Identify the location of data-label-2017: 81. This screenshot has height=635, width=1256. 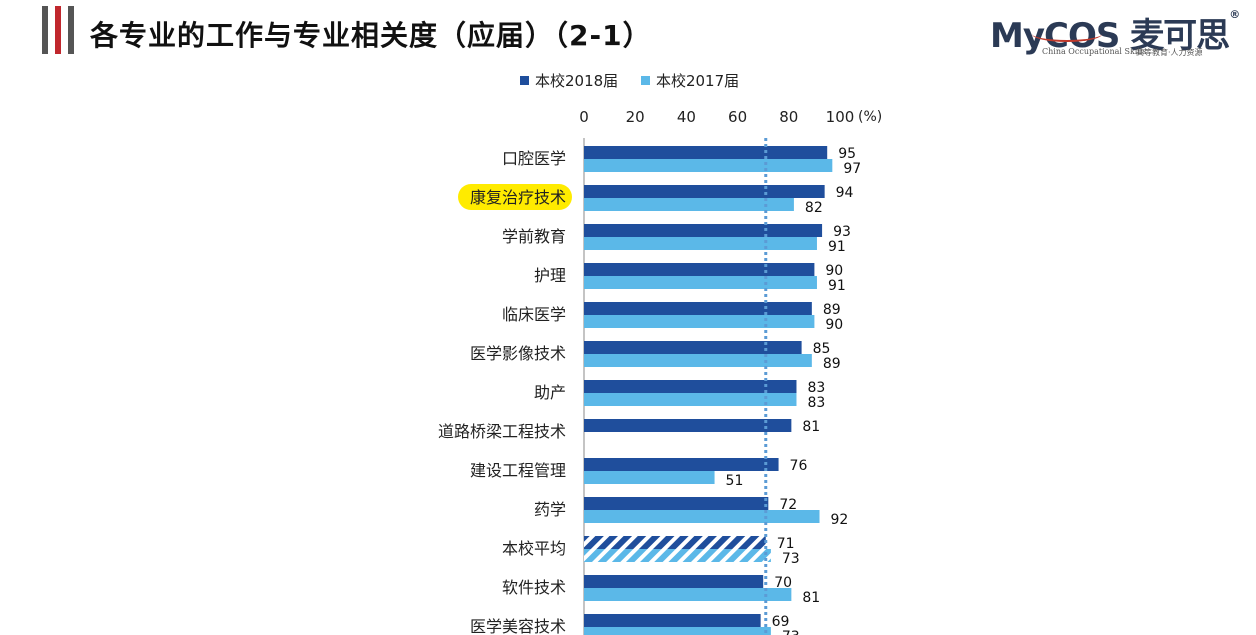
(811, 598).